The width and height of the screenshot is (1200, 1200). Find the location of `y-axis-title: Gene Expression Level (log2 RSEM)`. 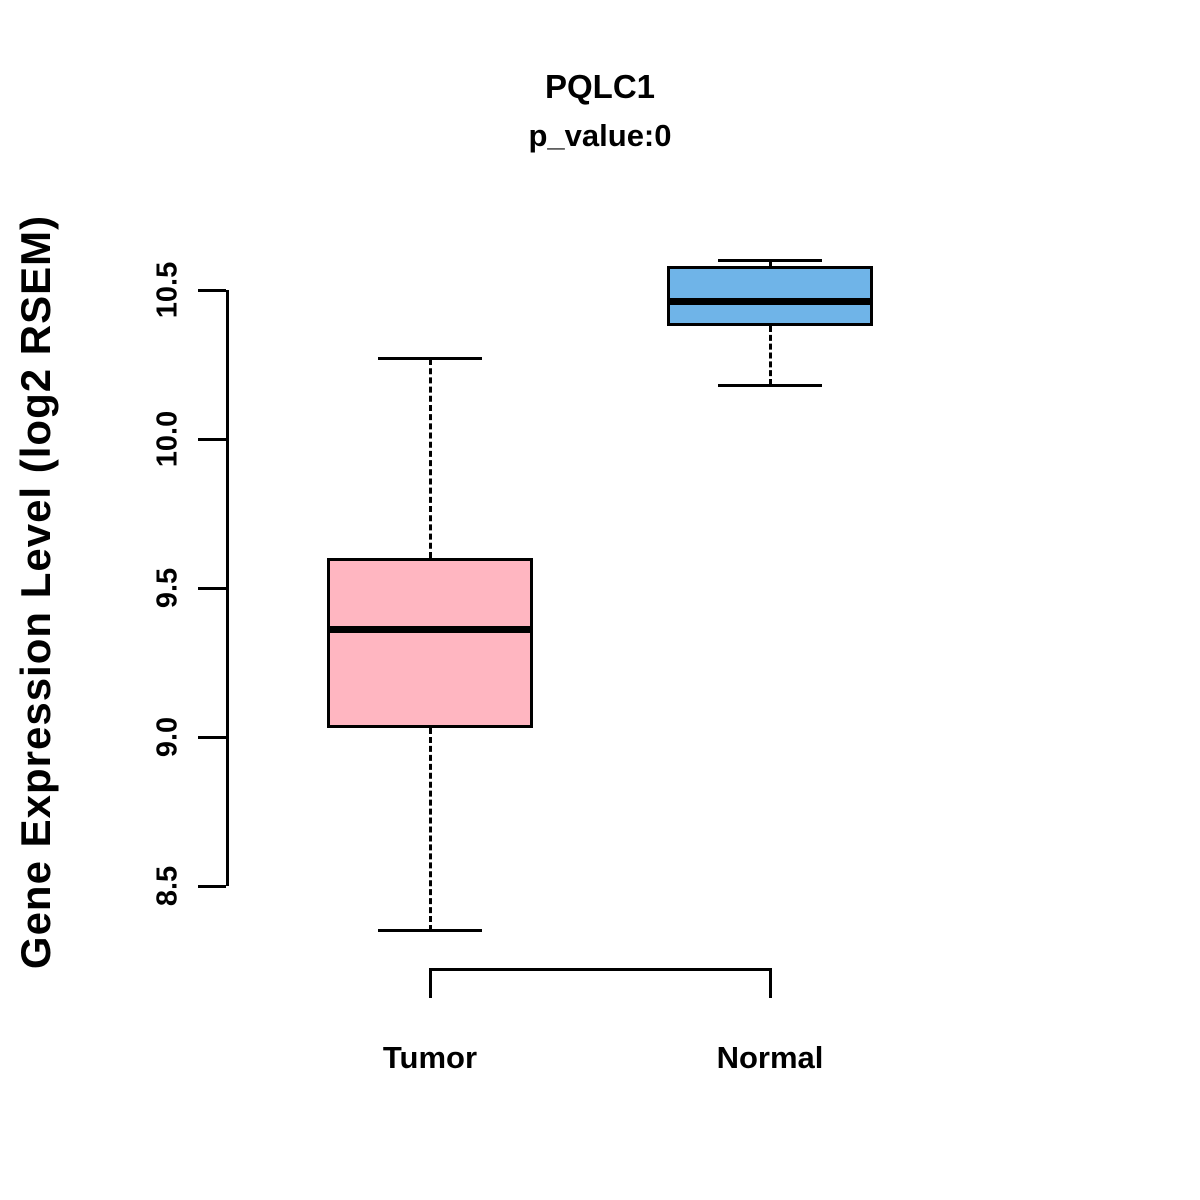

y-axis-title: Gene Expression Level (log2 RSEM) is located at coordinates (35, 592).